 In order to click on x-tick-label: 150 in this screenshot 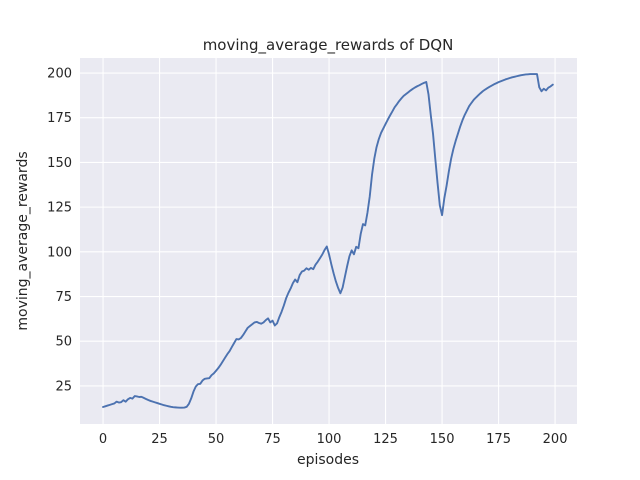, I will do `click(442, 439)`.